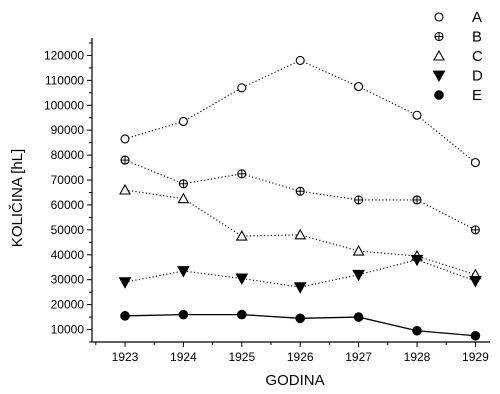 Image resolution: width=500 pixels, height=394 pixels. Describe the element at coordinates (68, 255) in the screenshot. I see `y-tick-label: 40000` at that location.